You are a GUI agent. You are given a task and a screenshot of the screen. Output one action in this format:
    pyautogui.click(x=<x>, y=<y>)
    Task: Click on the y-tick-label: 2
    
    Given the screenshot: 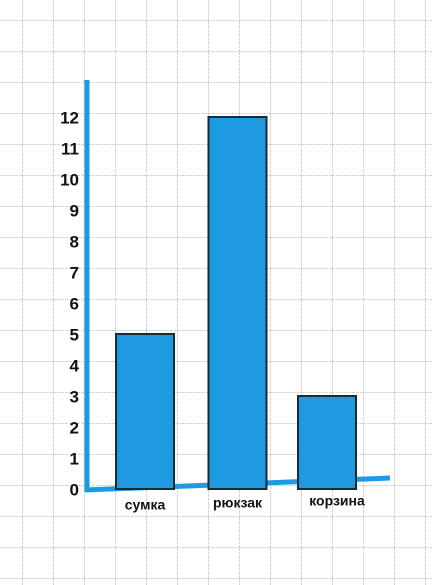 What is the action you would take?
    pyautogui.click(x=74, y=427)
    